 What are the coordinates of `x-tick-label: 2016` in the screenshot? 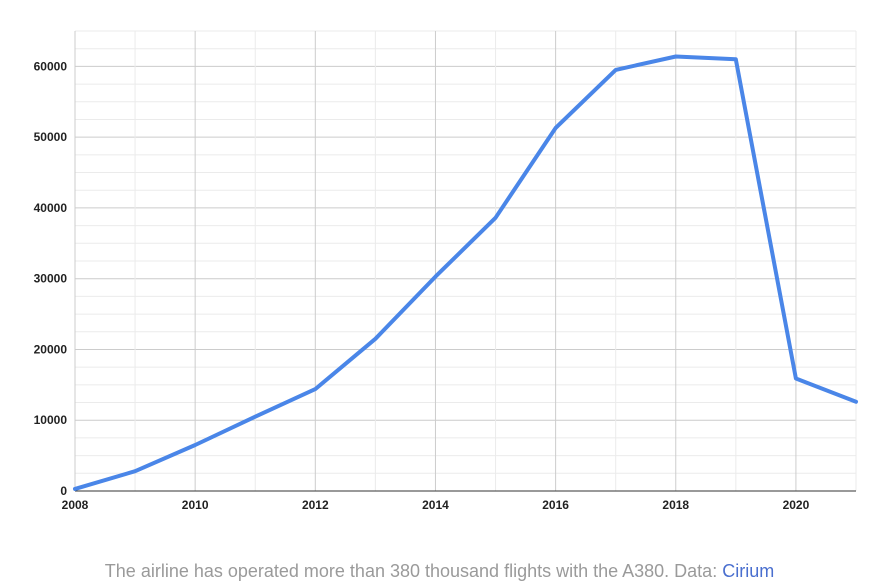 It's located at (555, 505).